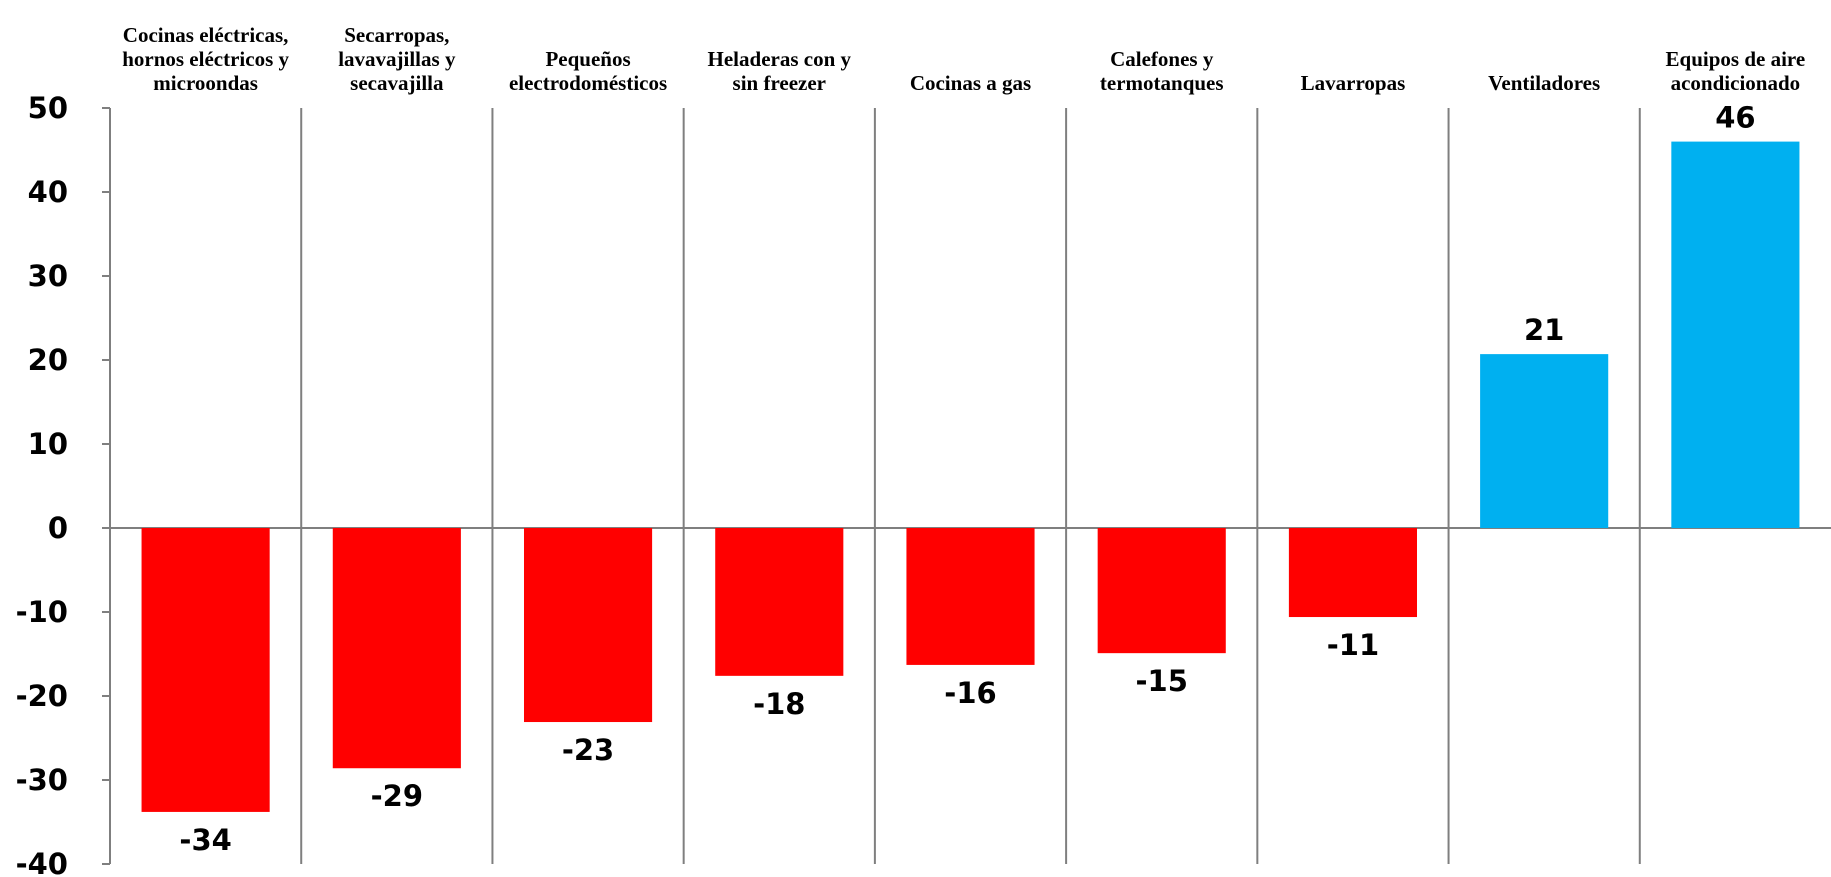 Image resolution: width=1831 pixels, height=877 pixels. I want to click on category-label: microondas, so click(205, 83).